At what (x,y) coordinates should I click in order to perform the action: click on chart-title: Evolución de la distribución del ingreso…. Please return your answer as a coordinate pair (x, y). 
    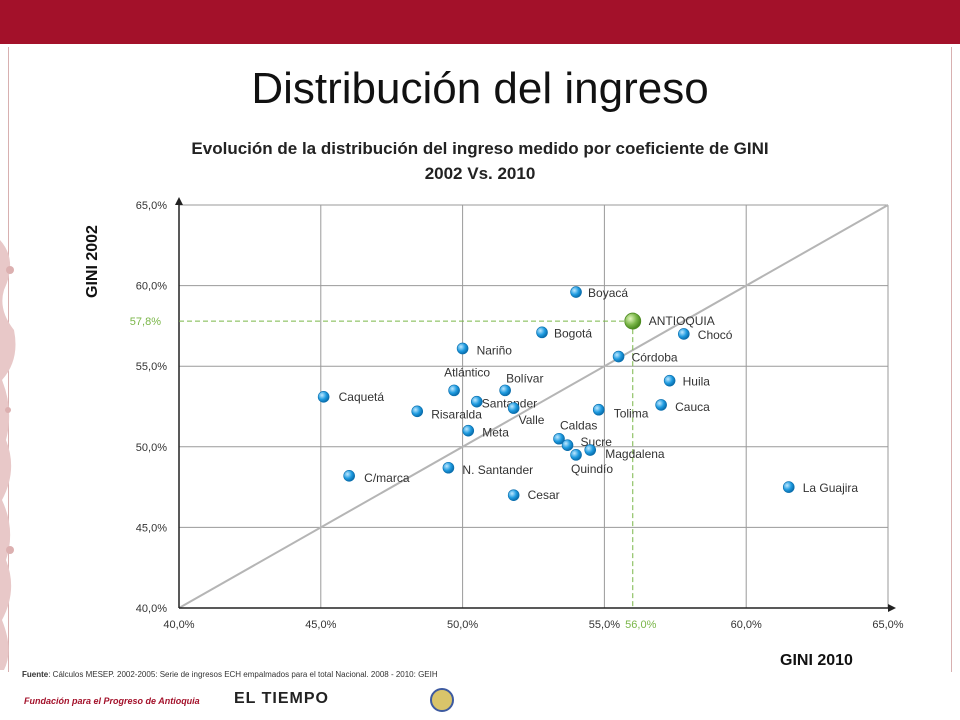
    Looking at the image, I should click on (480, 161).